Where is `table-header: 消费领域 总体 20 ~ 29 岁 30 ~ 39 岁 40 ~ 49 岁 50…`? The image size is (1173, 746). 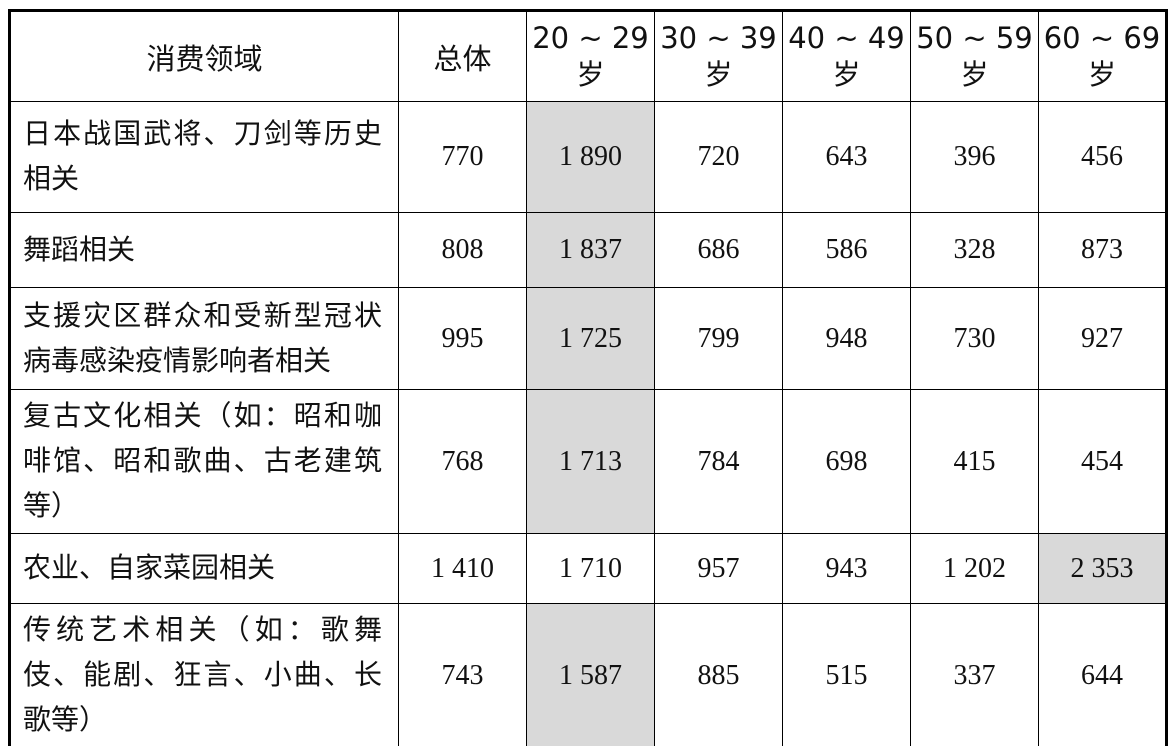 table-header: 消费领域 总体 20 ~ 29 岁 30 ~ 39 岁 40 ~ 49 岁 50… is located at coordinates (588, 56).